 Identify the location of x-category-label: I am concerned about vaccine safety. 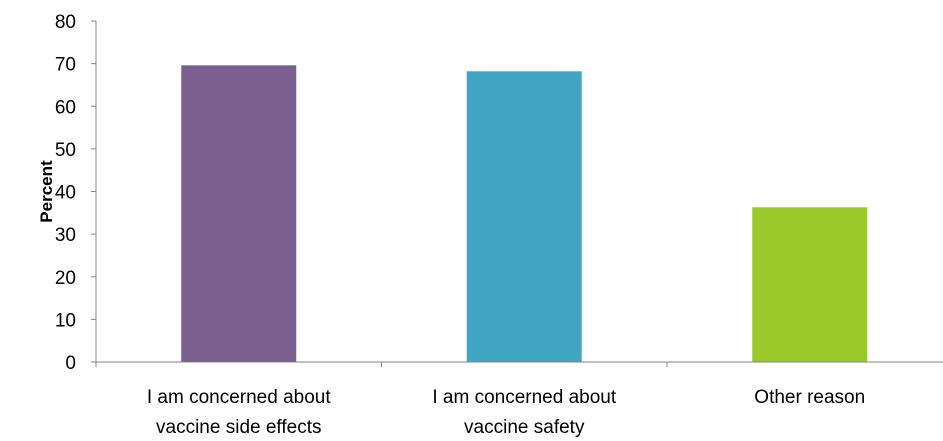
(524, 412).